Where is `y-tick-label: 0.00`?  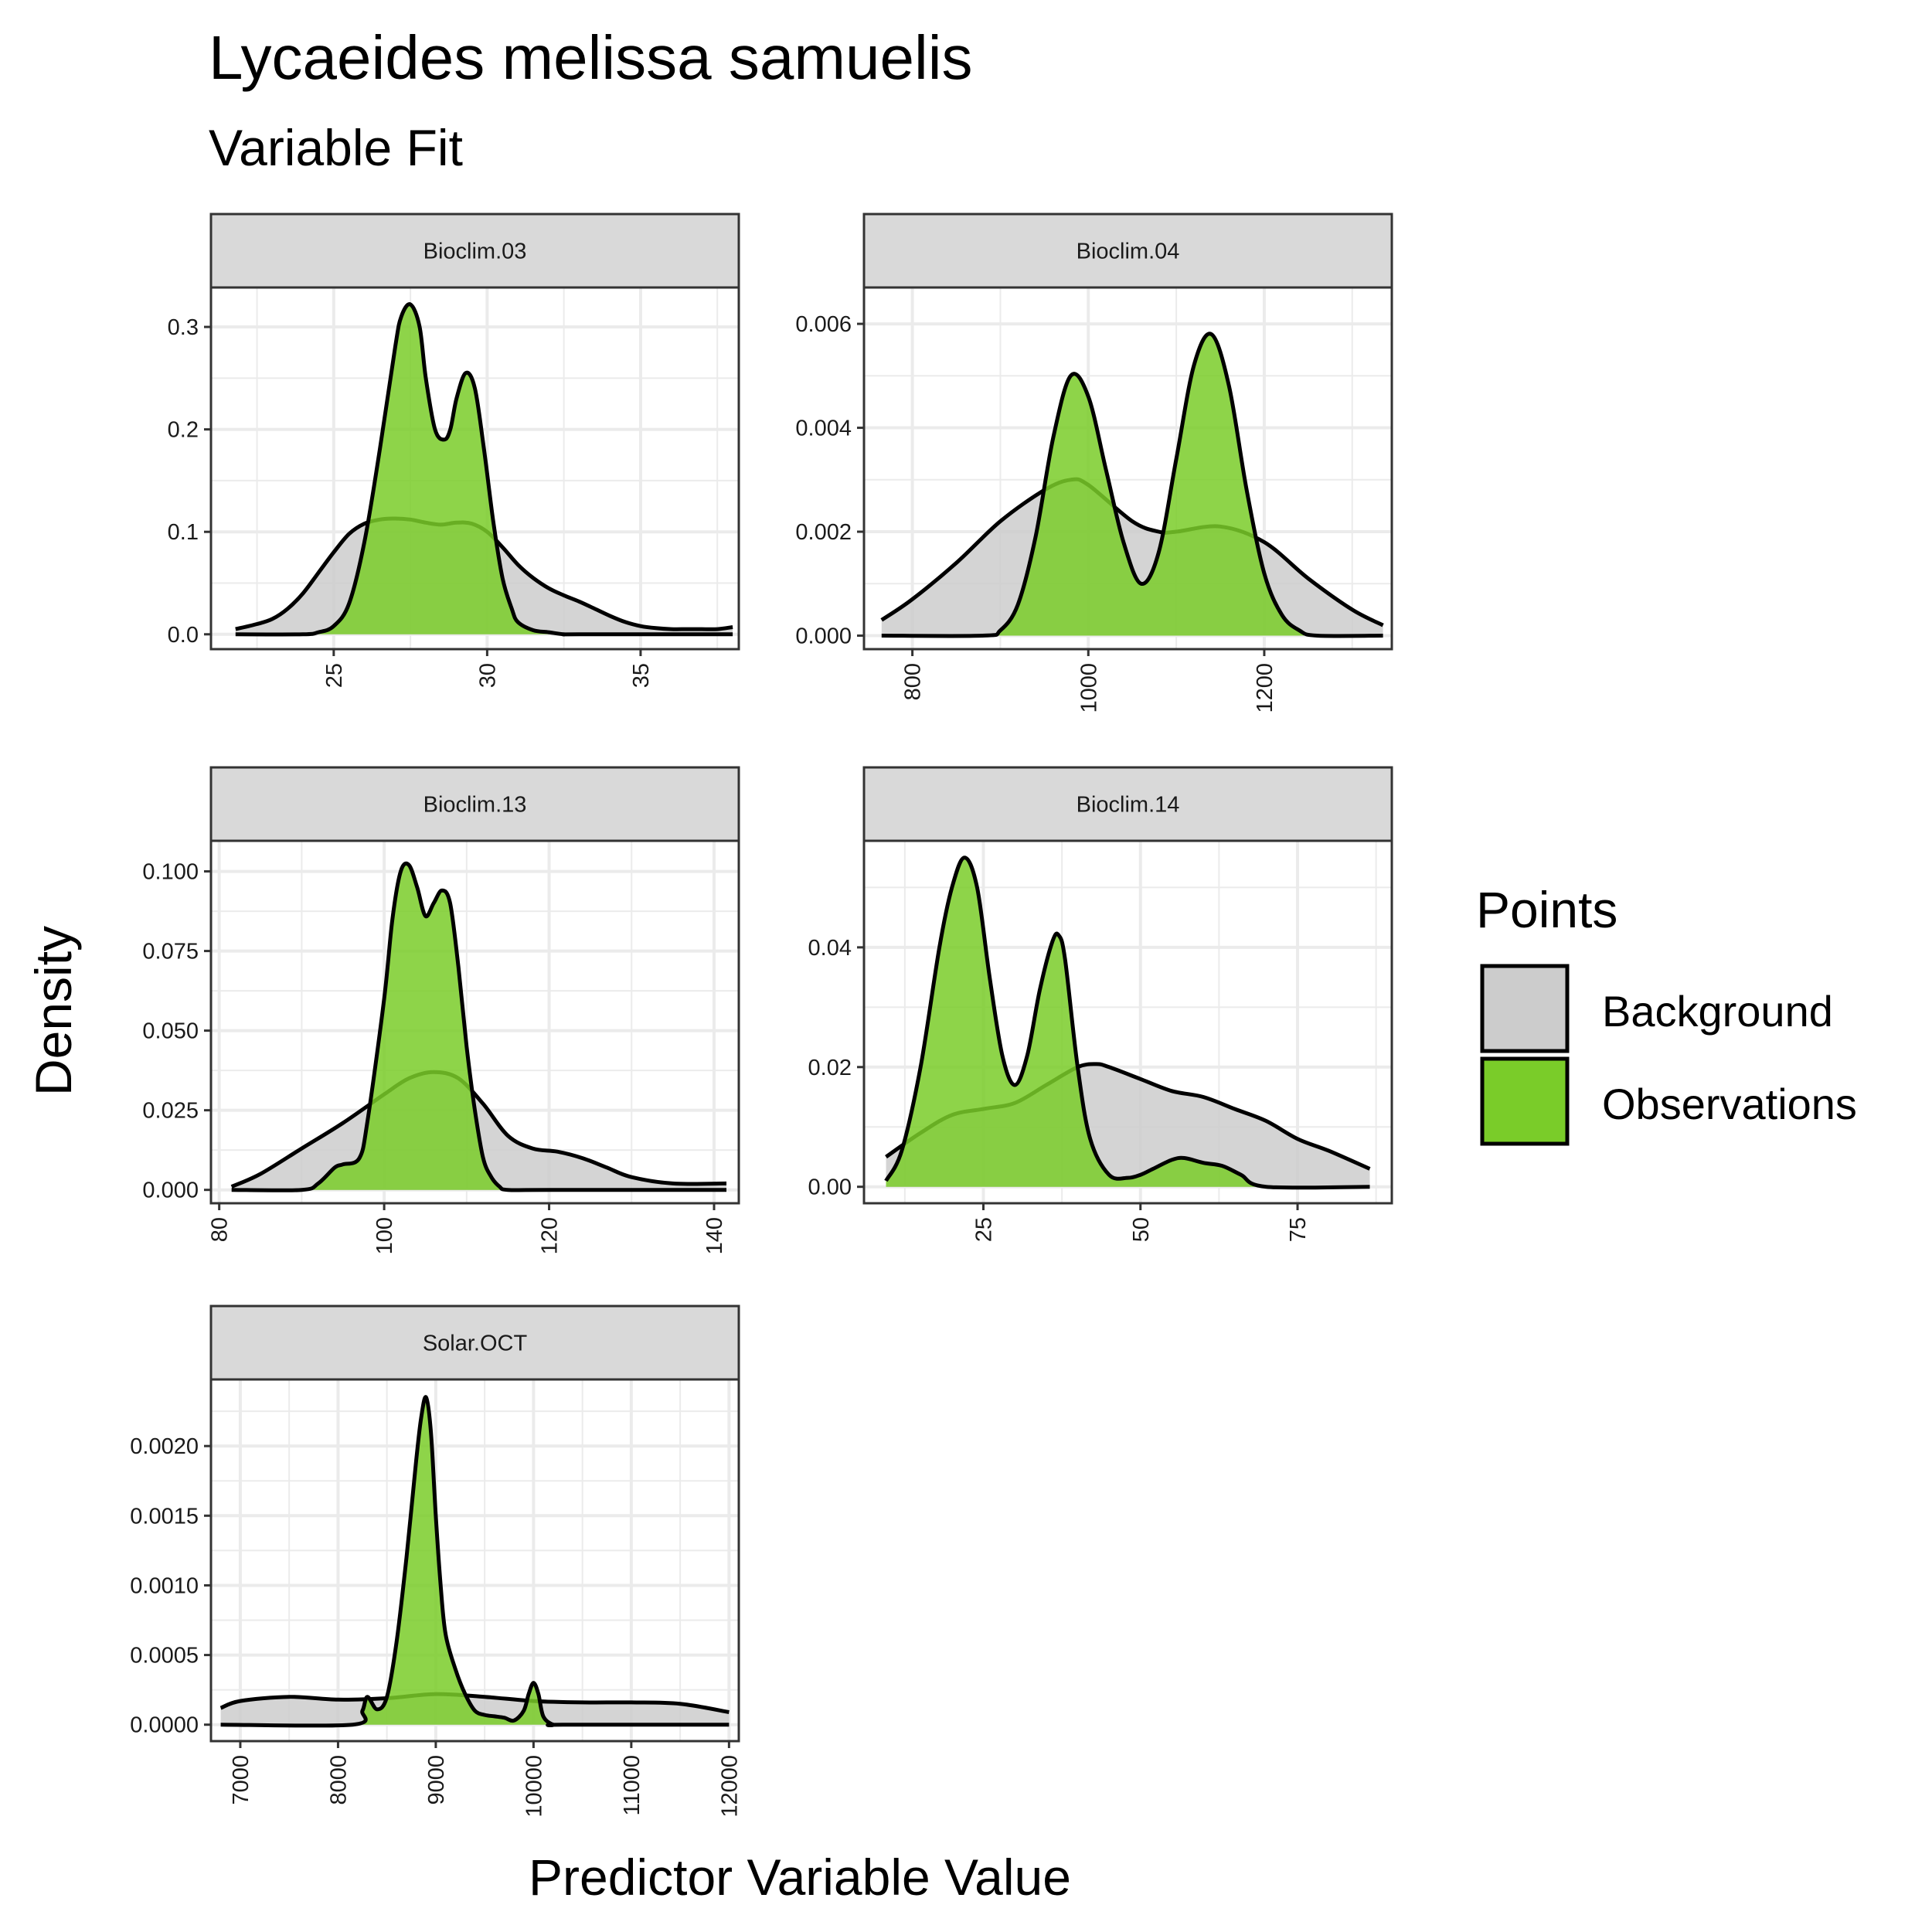 y-tick-label: 0.00 is located at coordinates (830, 1187).